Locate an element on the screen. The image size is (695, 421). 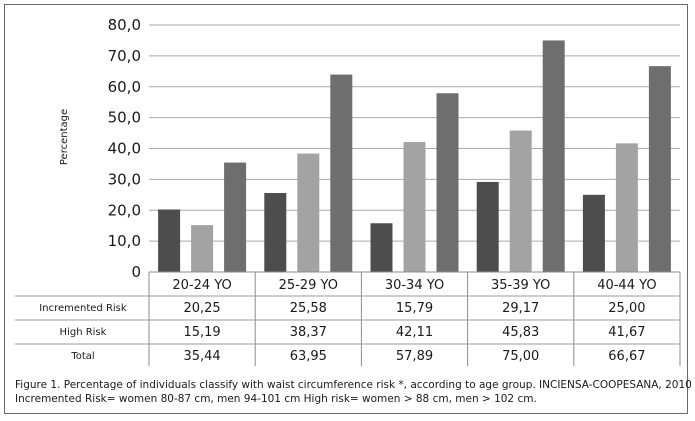
y-tick-label: 80,0 is located at coordinates (124, 25).